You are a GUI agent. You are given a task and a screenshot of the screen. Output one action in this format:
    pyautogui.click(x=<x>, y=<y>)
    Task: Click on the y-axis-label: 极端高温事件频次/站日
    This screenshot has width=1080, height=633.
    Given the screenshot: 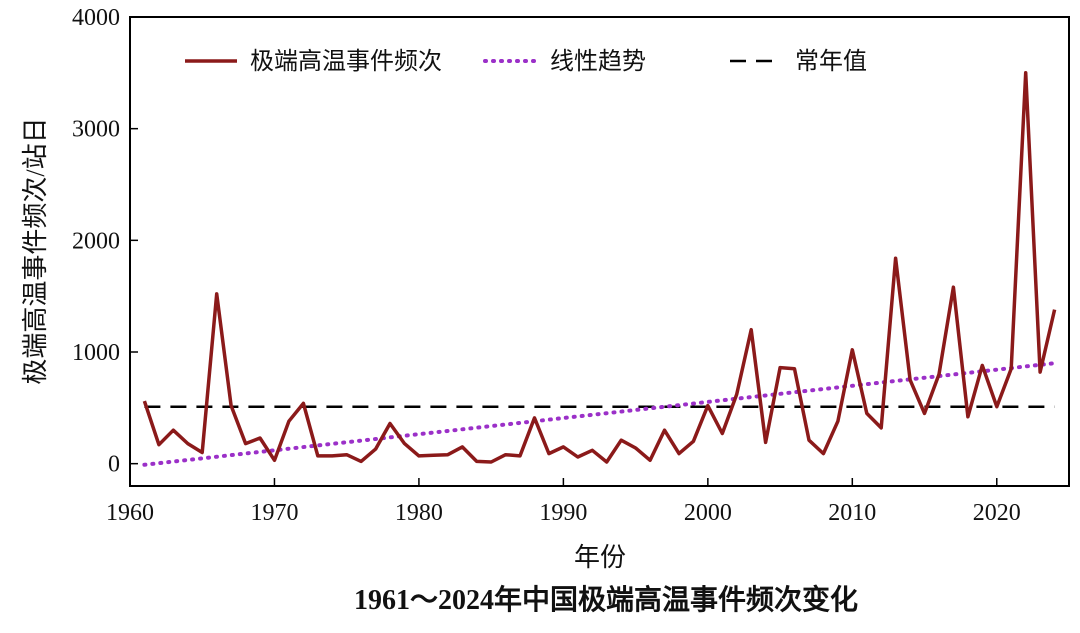 What is the action you would take?
    pyautogui.click(x=35, y=250)
    